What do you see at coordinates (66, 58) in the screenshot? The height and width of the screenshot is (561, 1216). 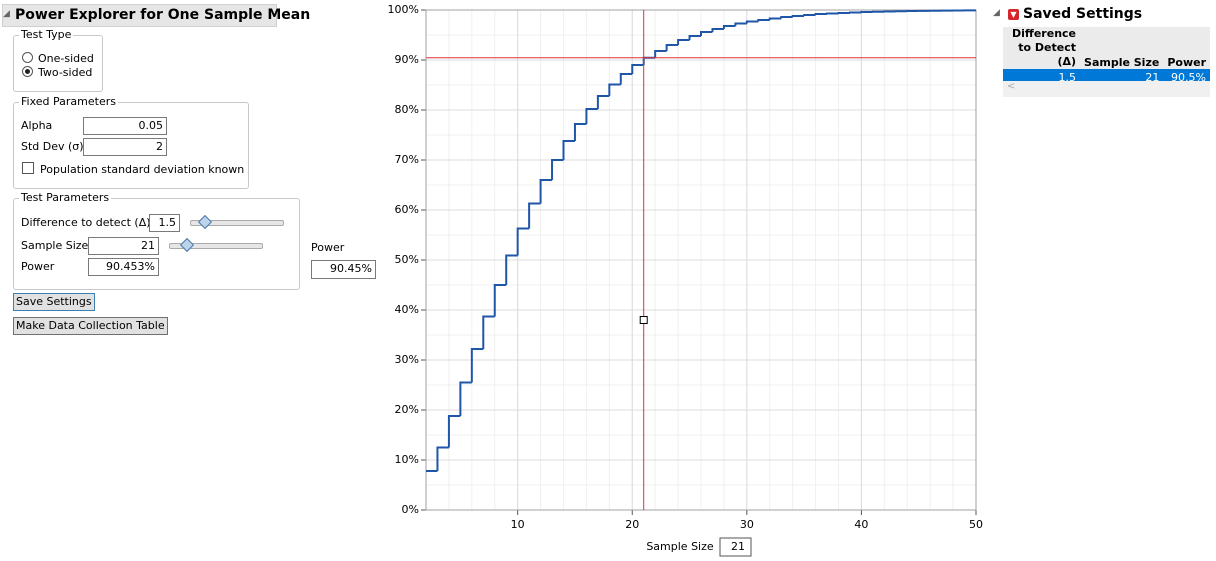 I see `option-label: One-sided` at bounding box center [66, 58].